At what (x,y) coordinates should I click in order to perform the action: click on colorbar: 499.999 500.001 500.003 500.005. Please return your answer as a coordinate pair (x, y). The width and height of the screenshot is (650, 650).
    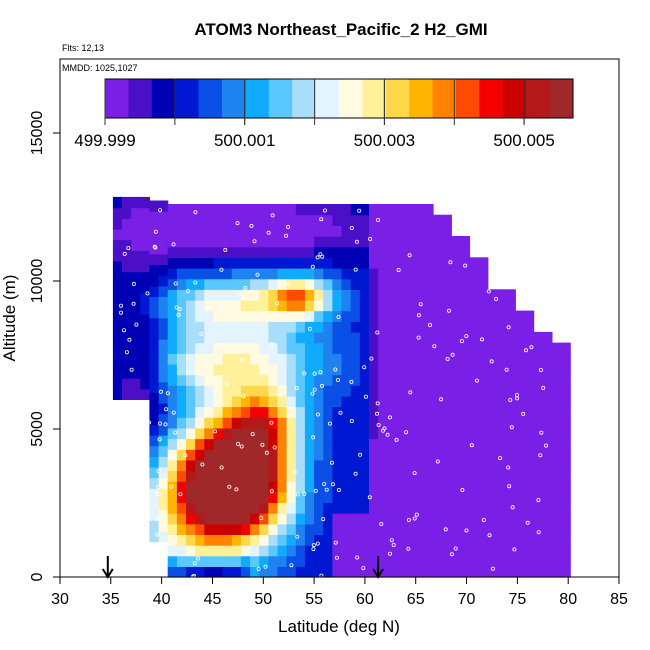
    Looking at the image, I should click on (324, 114).